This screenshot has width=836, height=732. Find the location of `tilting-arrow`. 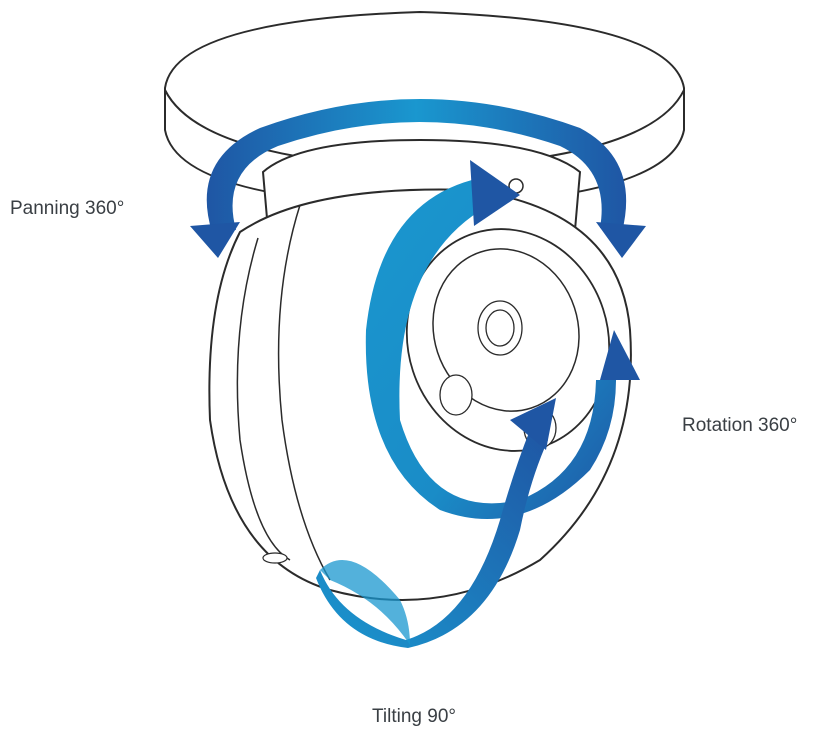

tilting-arrow is located at coordinates (436, 523).